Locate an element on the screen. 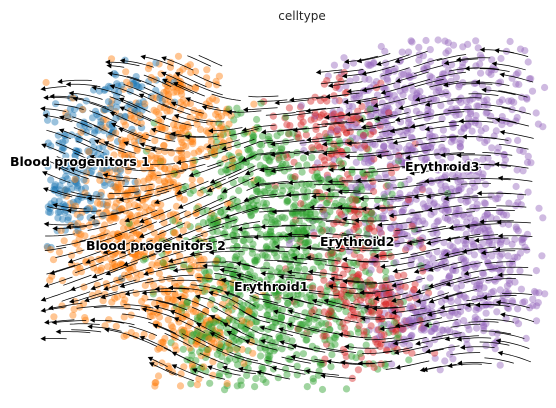 The image size is (556, 408). streamline is located at coordinates (290, 371).